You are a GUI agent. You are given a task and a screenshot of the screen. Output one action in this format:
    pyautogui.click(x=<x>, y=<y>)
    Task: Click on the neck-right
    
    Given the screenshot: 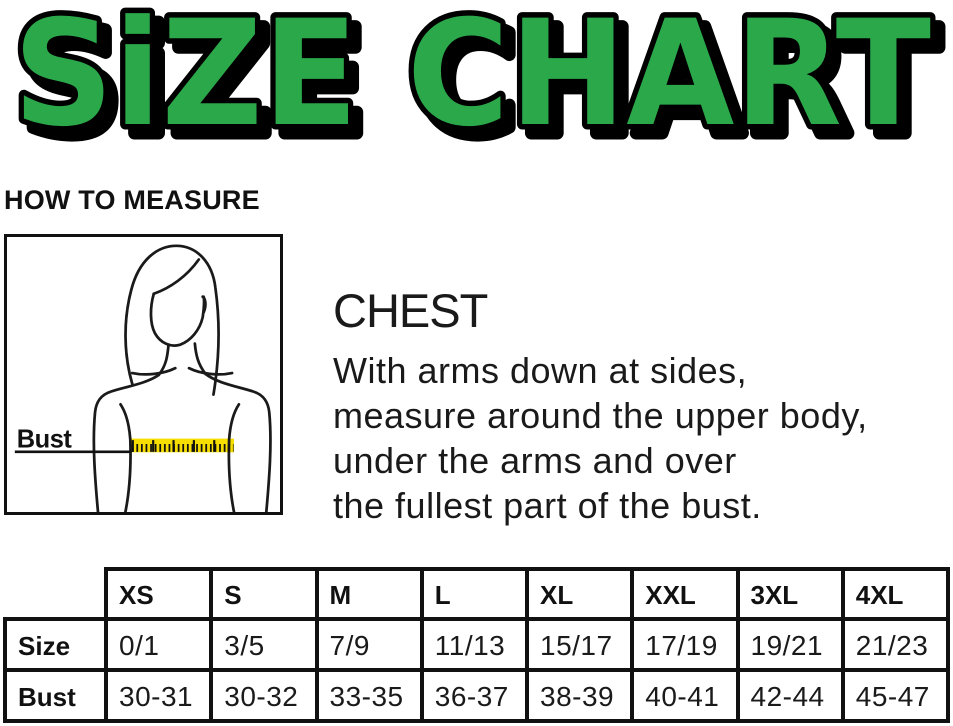 What is the action you would take?
    pyautogui.click(x=200, y=359)
    